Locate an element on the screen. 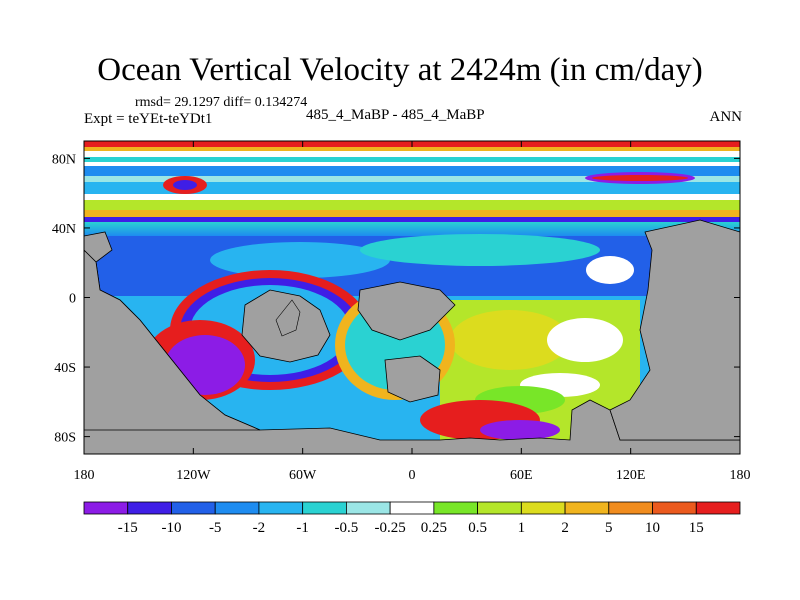 The image size is (800, 600). comparison-label: 485_4_MaBP - 485_4_MaBP is located at coordinates (395, 115).